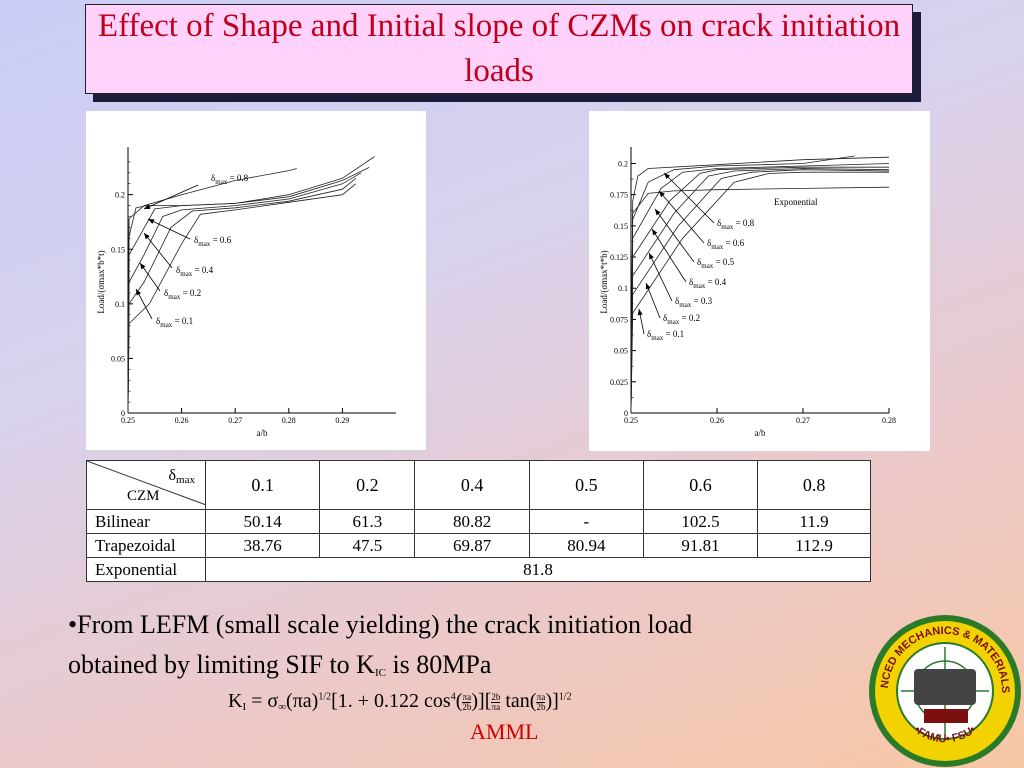 The image size is (1024, 768). Describe the element at coordinates (700, 521) in the screenshot. I see `table-cell: 102.5` at that location.